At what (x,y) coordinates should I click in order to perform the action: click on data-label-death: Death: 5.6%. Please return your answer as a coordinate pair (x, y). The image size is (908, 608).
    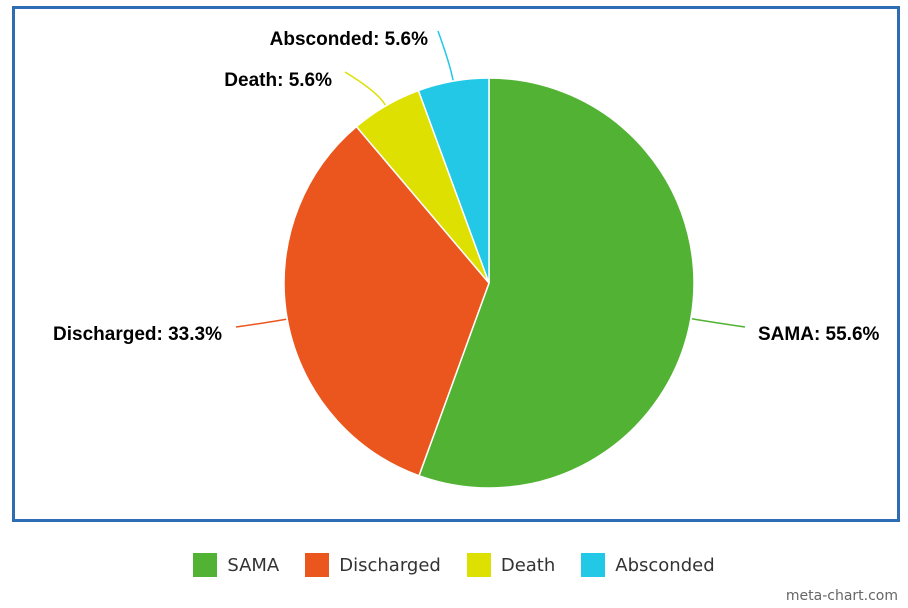
    Looking at the image, I should click on (278, 80).